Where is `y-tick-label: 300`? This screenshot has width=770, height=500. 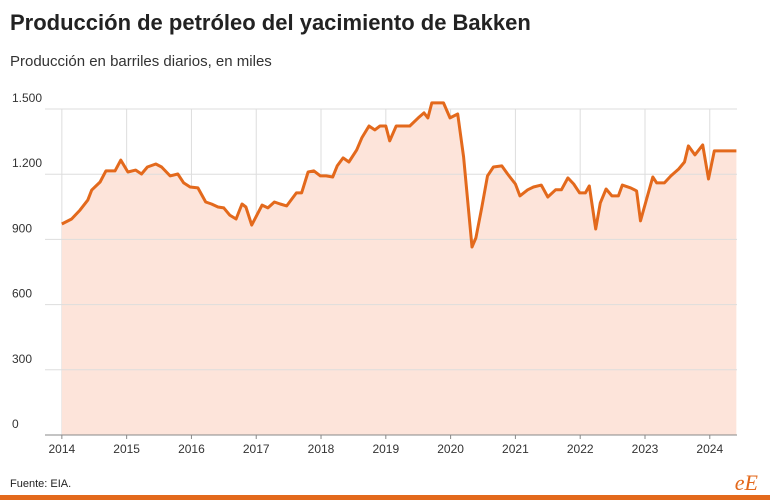 y-tick-label: 300 is located at coordinates (22, 359).